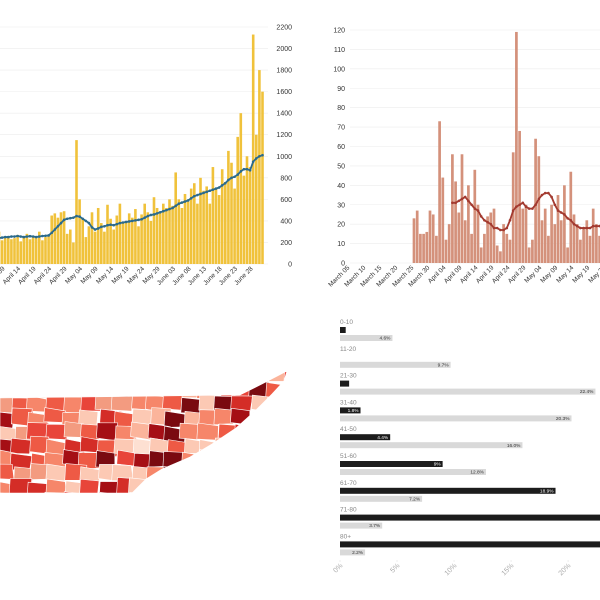  Describe the element at coordinates (286, 178) in the screenshot. I see `y-tick-label: 800` at that location.